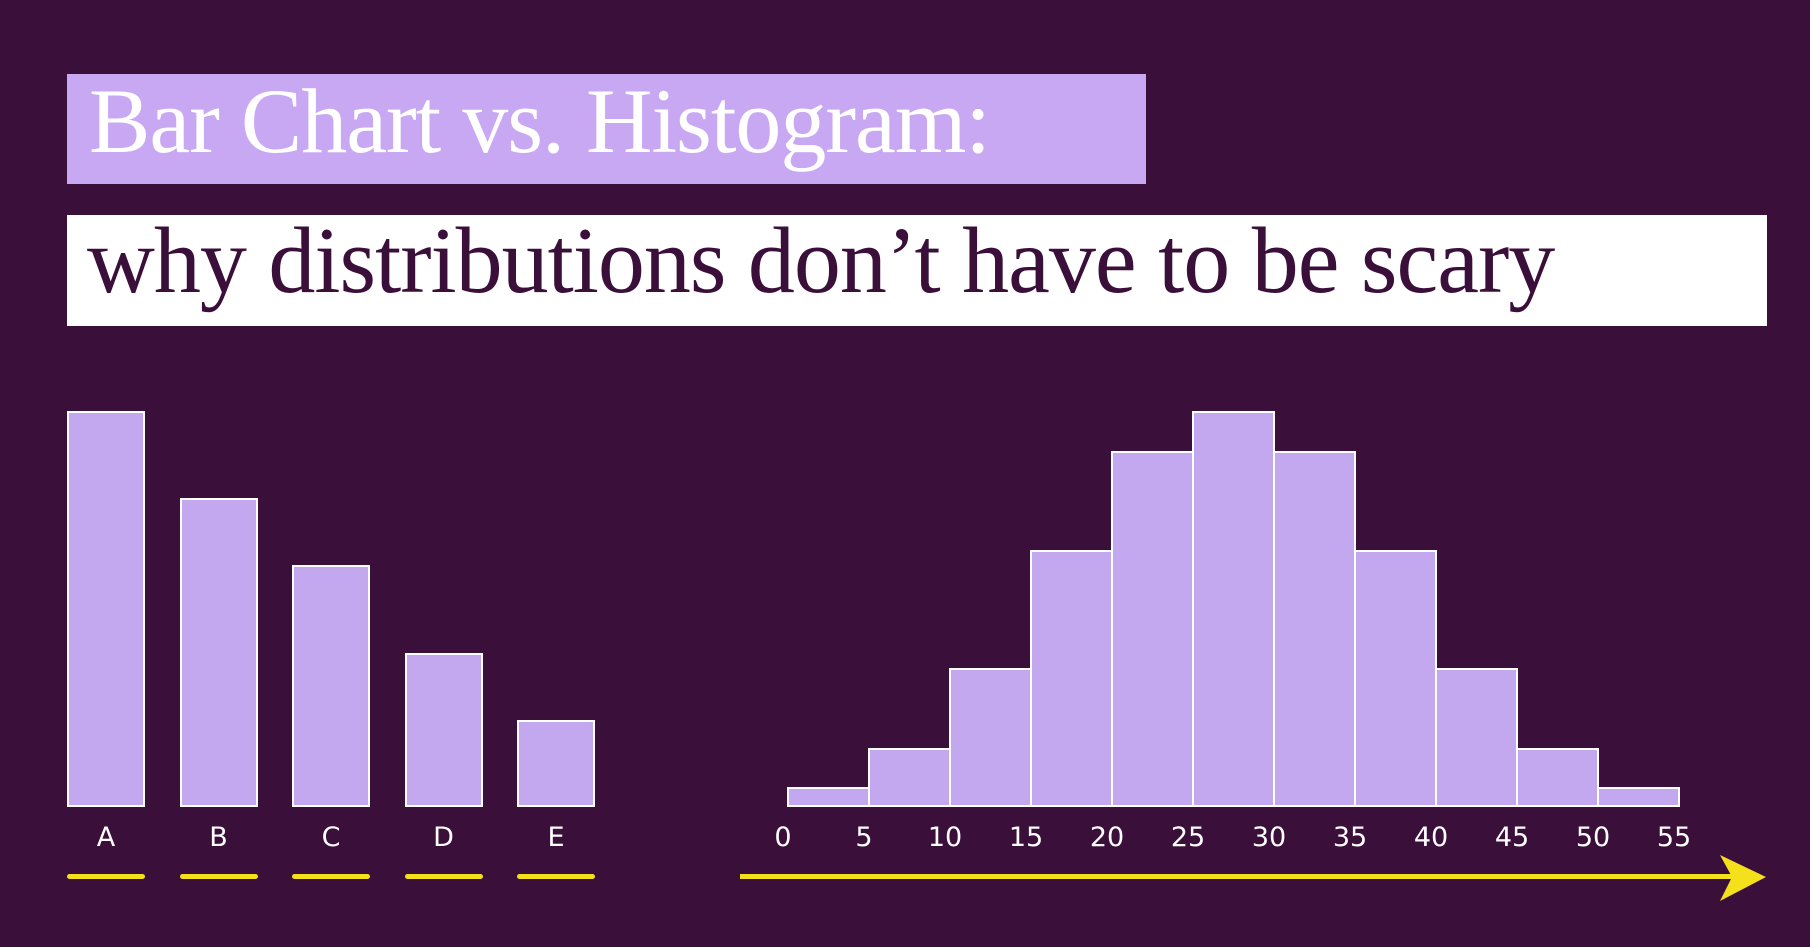  Describe the element at coordinates (1240, 876) in the screenshot. I see `x-axis-line` at that location.